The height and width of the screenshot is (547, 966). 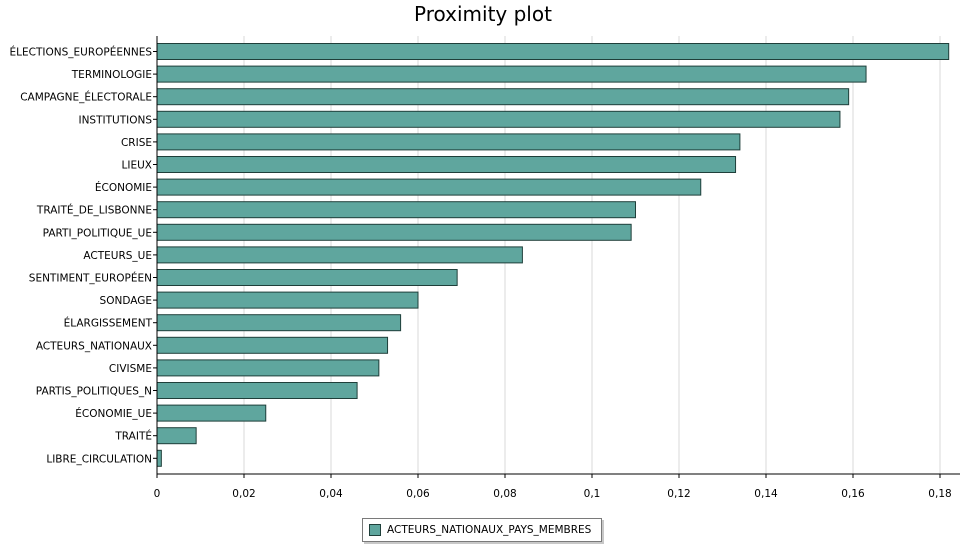 I want to click on category-label-6: ÉCONOMIE, so click(x=123, y=187).